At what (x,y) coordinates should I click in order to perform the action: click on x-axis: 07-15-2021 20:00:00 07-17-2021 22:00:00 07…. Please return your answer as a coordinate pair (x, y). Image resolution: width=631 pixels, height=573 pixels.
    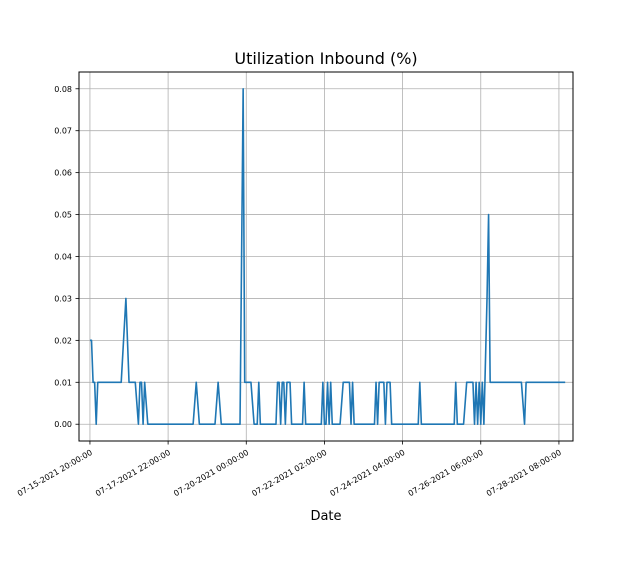
    Looking at the image, I should click on (289, 469).